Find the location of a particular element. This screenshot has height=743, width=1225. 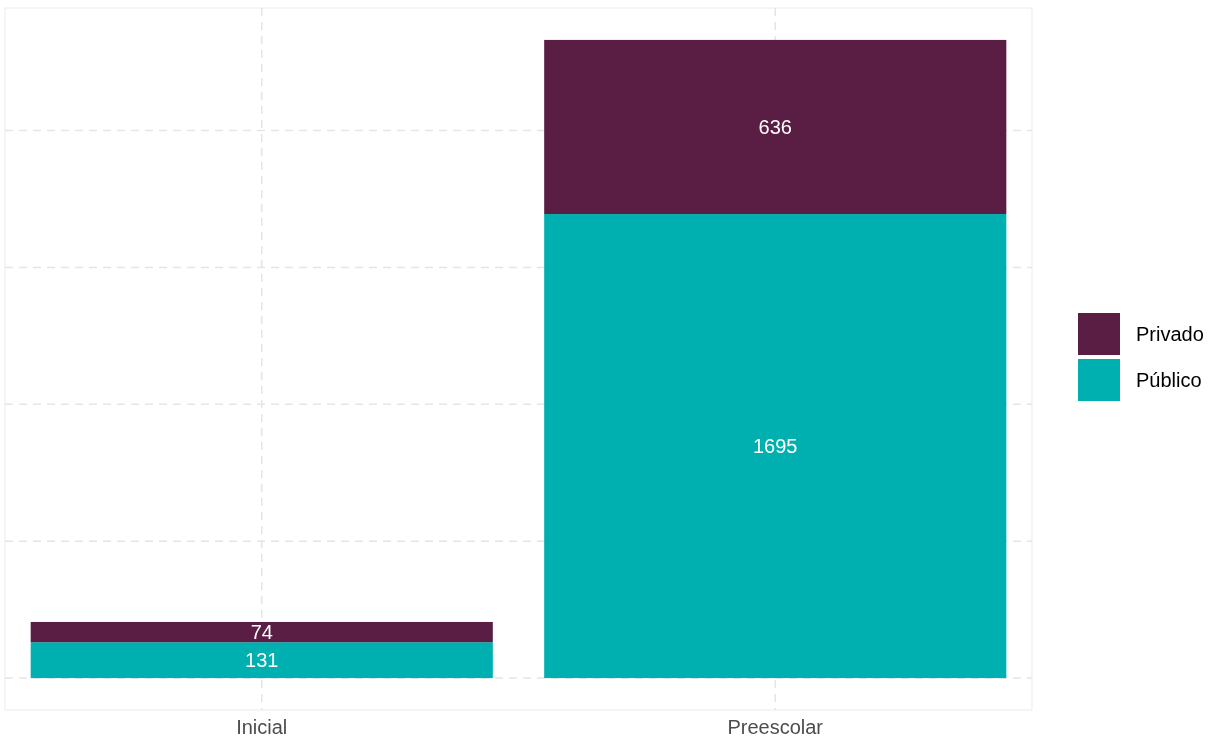

legend-label: Público is located at coordinates (1169, 380).